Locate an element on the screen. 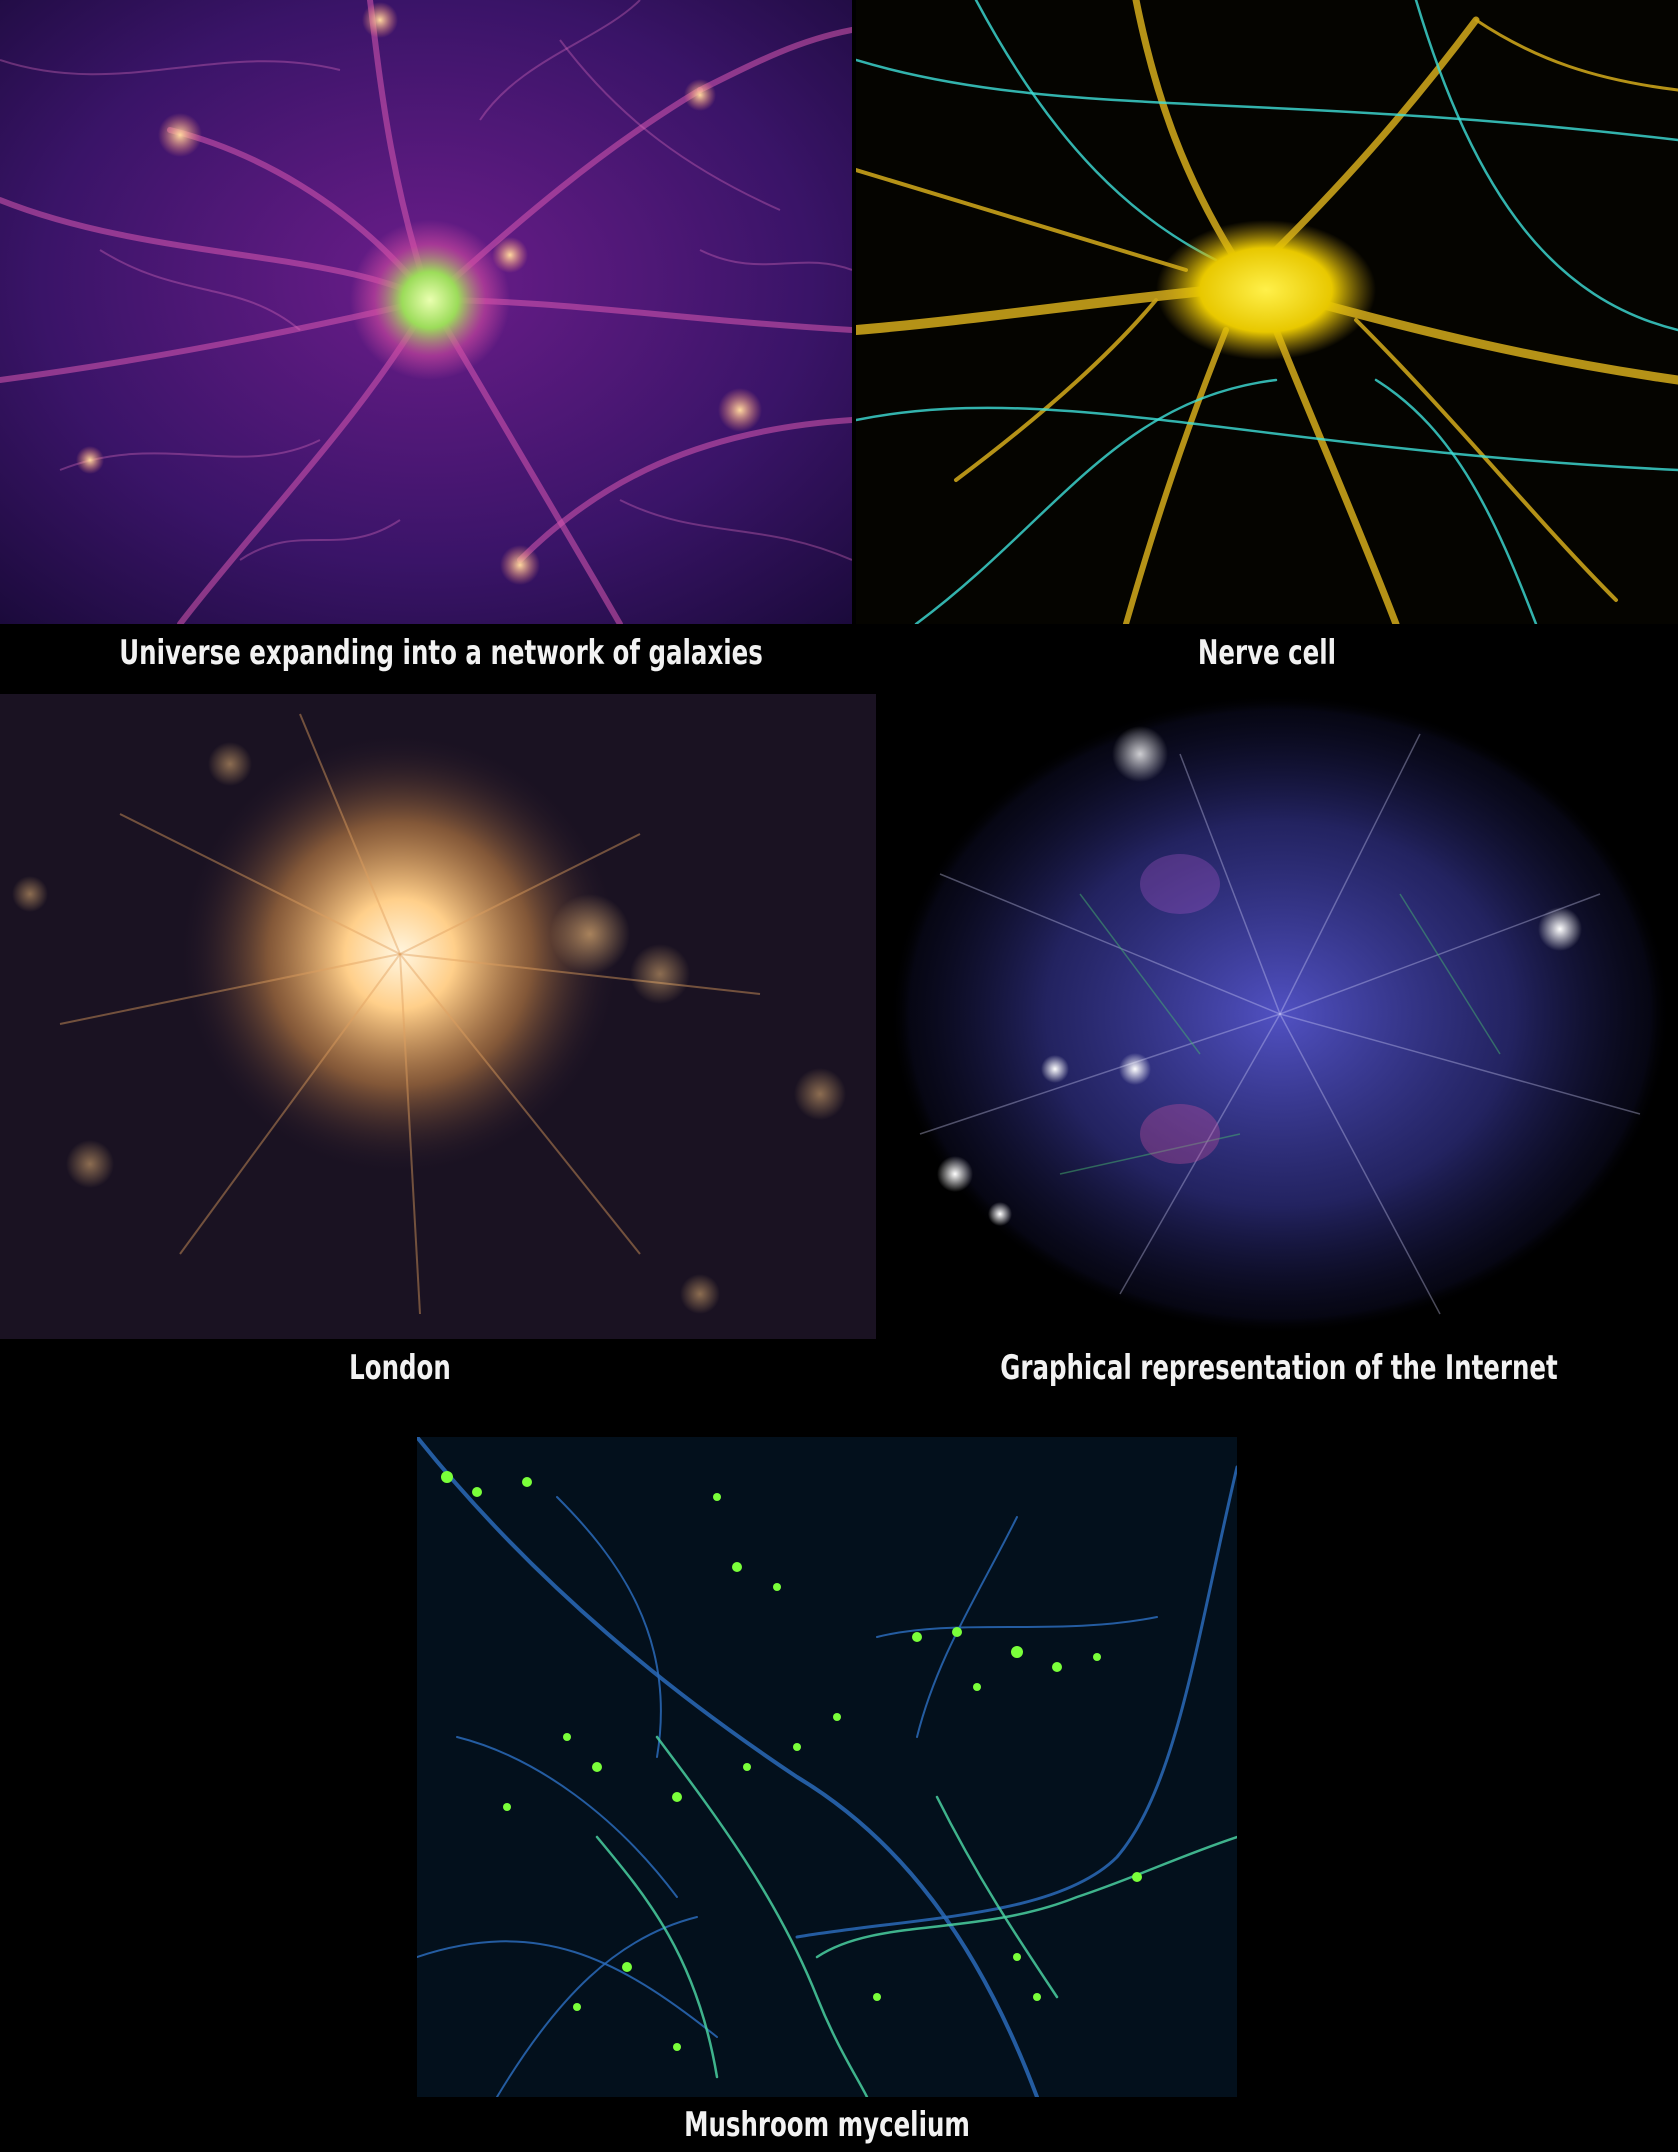 This screenshot has width=1678, height=2152. nerve-cell-illustration is located at coordinates (1267, 312).